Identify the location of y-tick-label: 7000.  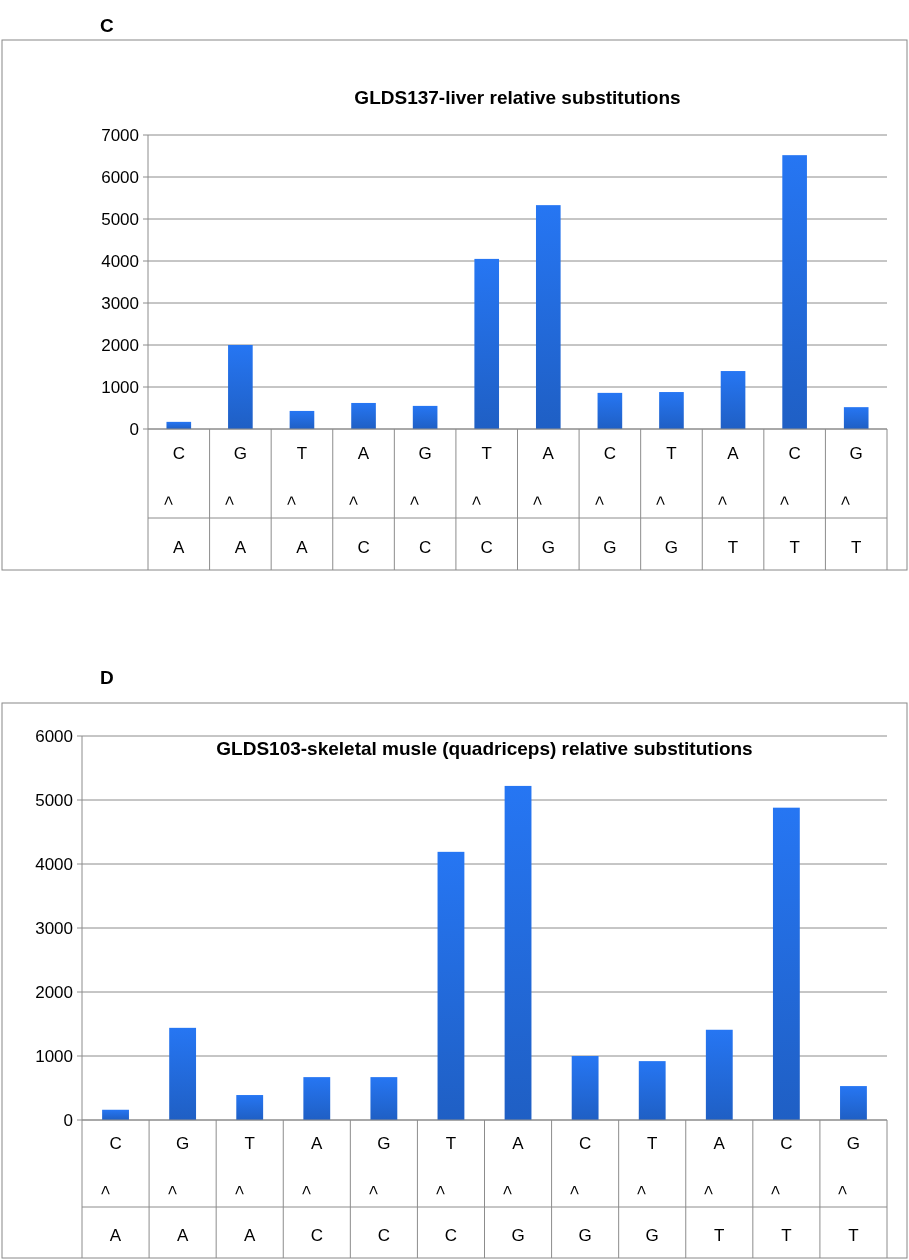
(120, 135).